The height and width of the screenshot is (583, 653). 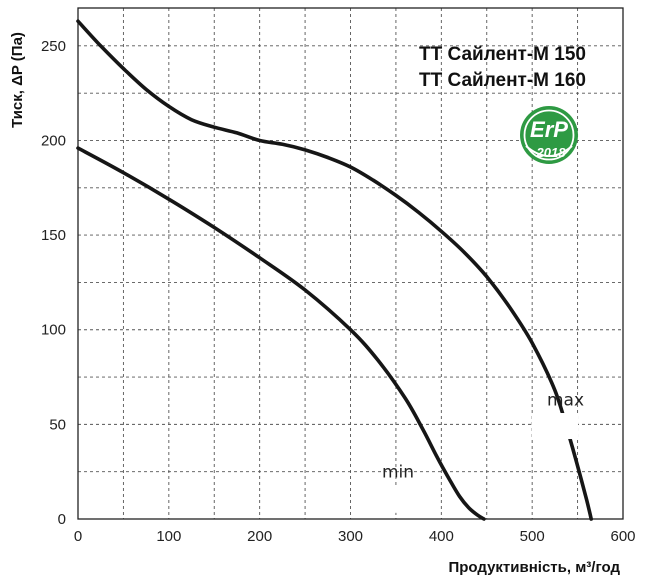 What do you see at coordinates (17, 80) in the screenshot?
I see `y-axis-title: Тиск, ΔP (Па)` at bounding box center [17, 80].